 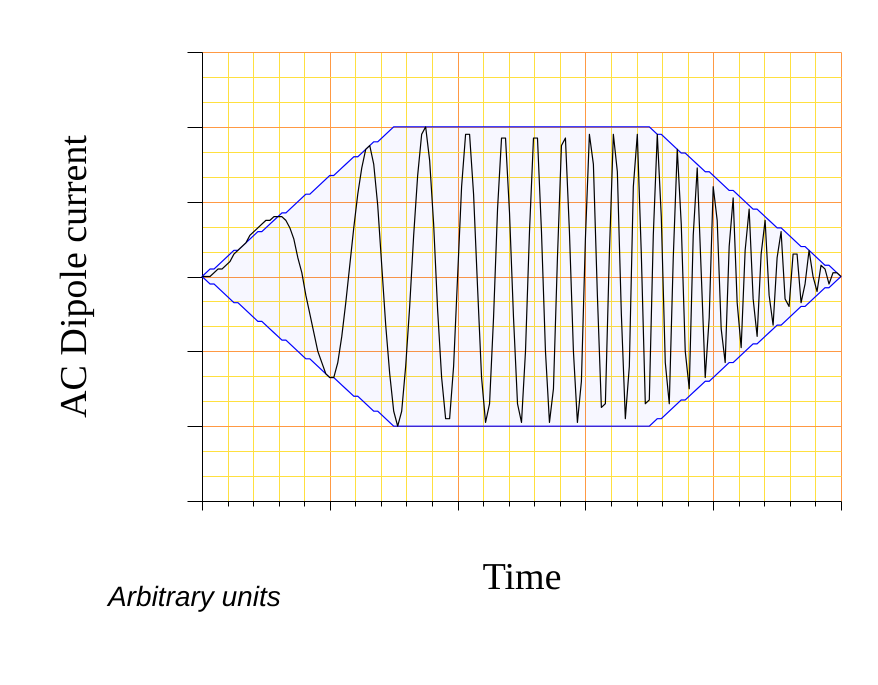 I want to click on y-axis-title: AC Dipole current, so click(x=74, y=276).